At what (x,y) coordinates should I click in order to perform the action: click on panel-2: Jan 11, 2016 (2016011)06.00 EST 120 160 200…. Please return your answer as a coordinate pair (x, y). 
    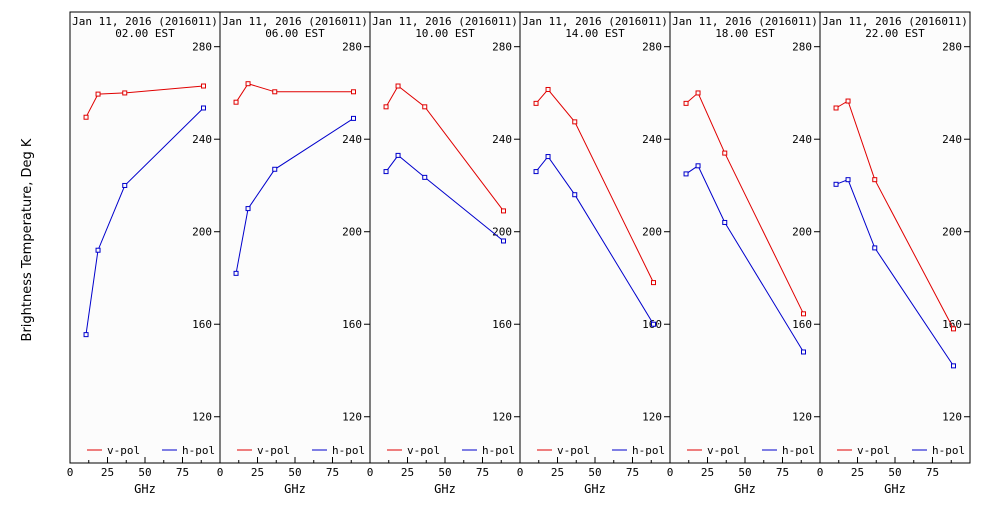
    Looking at the image, I should click on (294, 253).